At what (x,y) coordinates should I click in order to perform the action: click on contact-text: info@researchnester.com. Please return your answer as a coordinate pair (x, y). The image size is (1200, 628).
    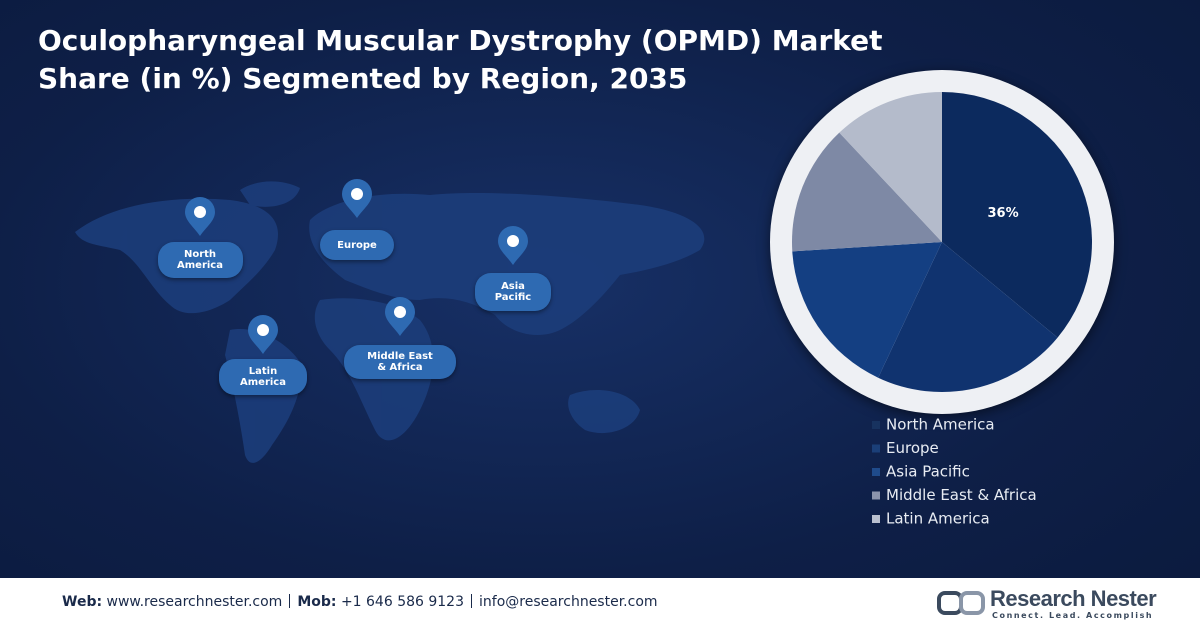
    Looking at the image, I should click on (568, 602).